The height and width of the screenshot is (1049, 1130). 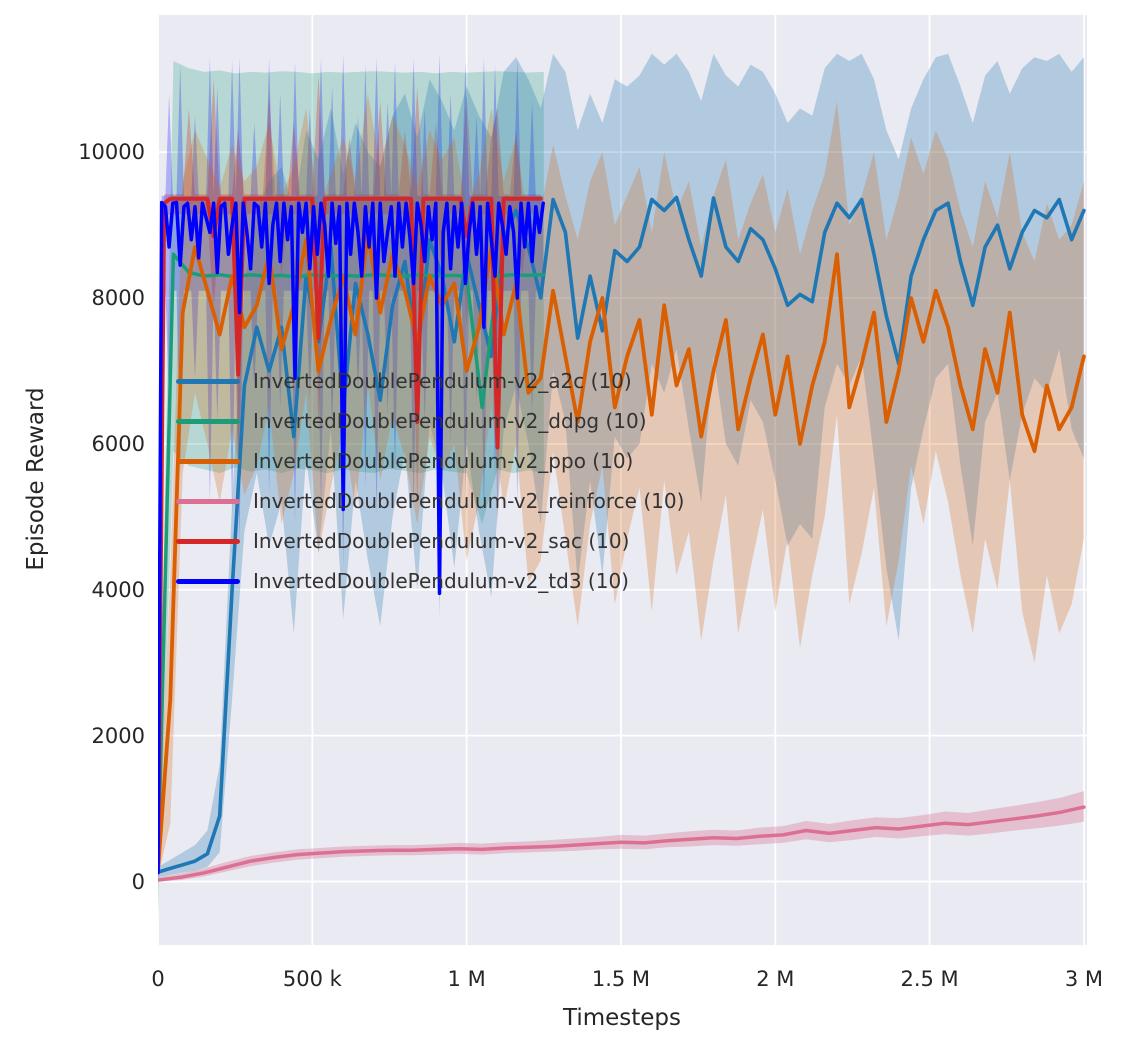 What do you see at coordinates (442, 381) in the screenshot?
I see `legend-label-a2c: InvertedDoublePendulum-v2_a2c (10)` at bounding box center [442, 381].